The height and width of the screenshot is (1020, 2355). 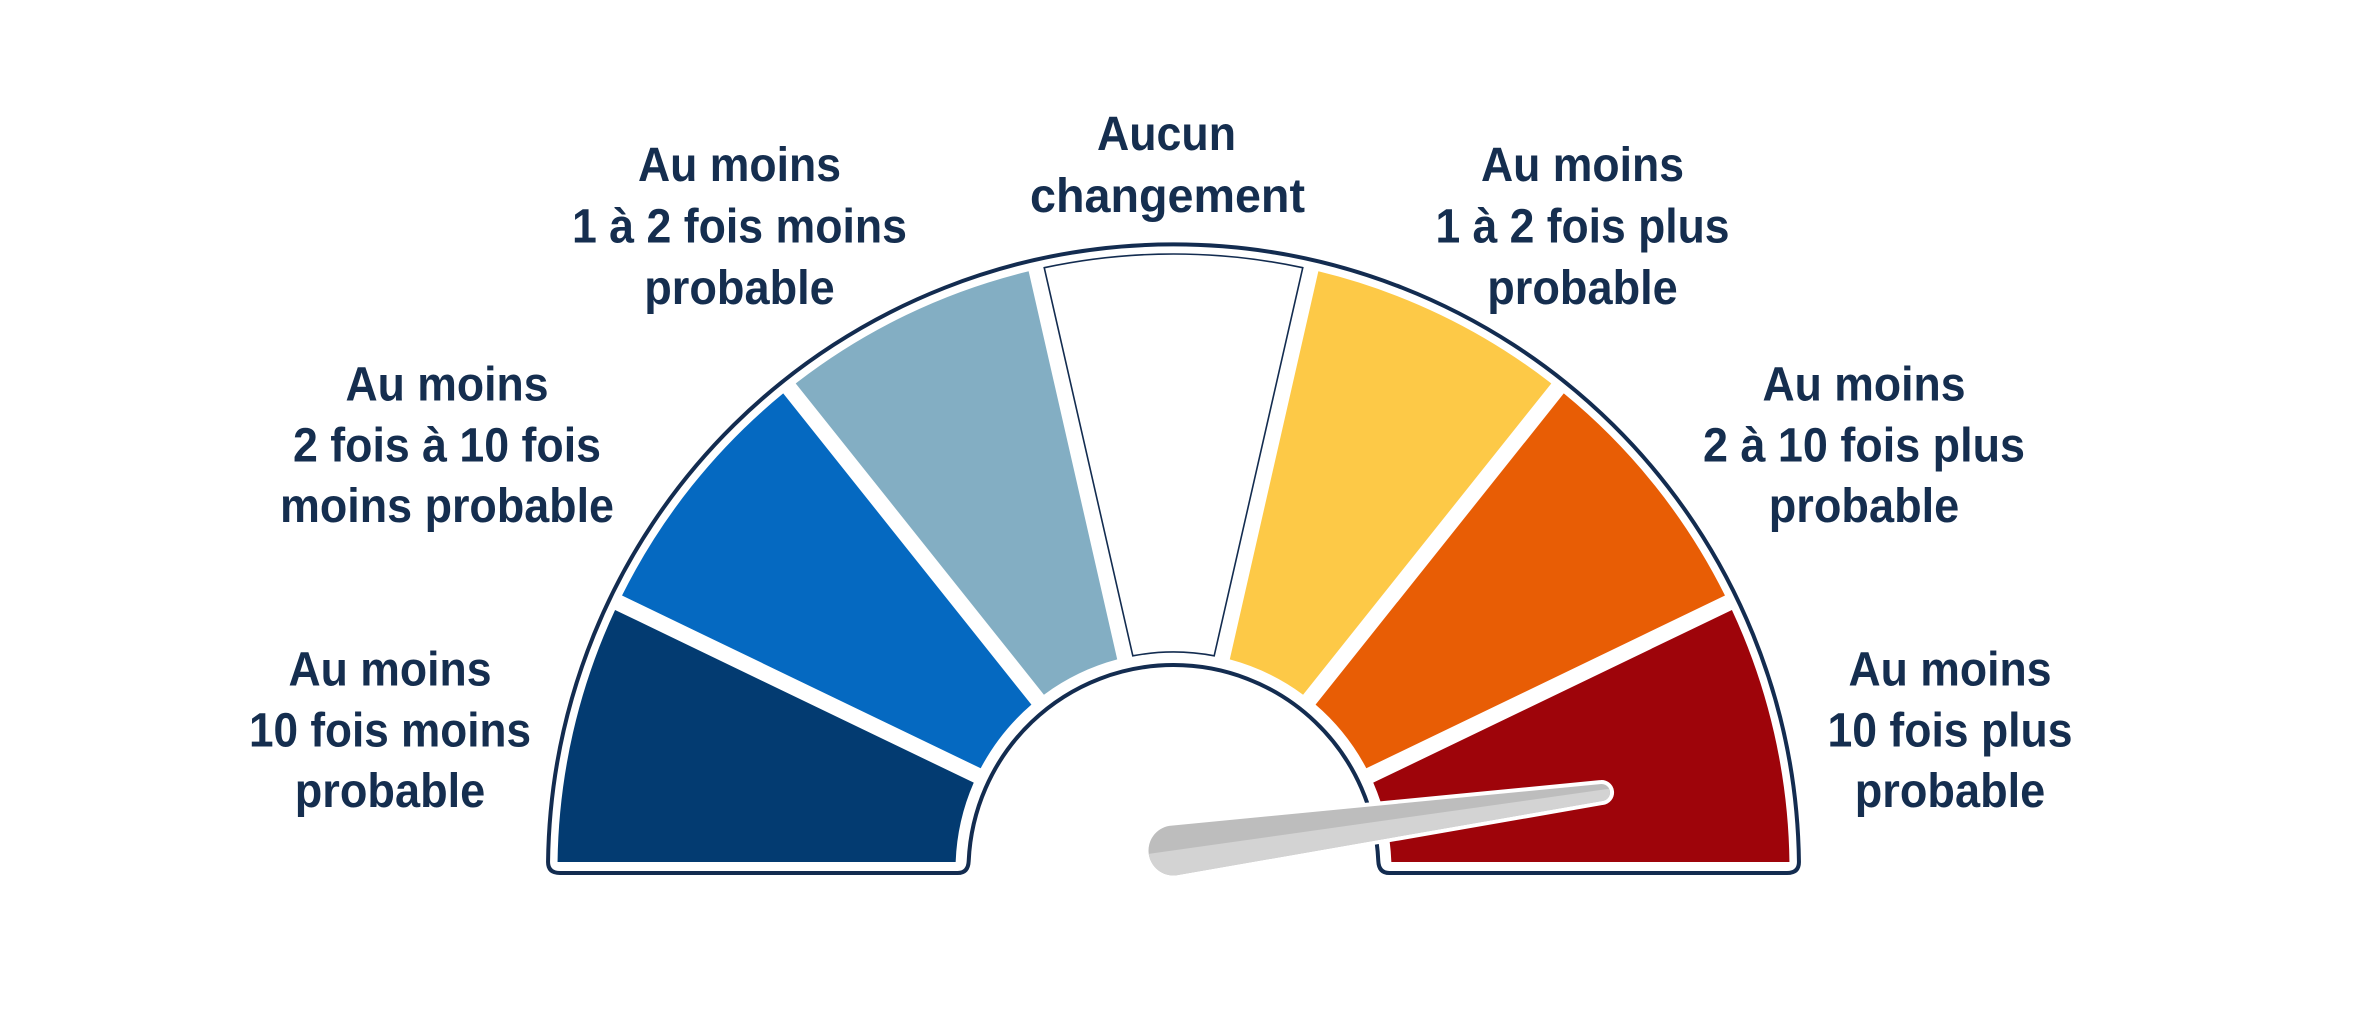 I want to click on svg-text: 10 fois moins, so click(x=390, y=730).